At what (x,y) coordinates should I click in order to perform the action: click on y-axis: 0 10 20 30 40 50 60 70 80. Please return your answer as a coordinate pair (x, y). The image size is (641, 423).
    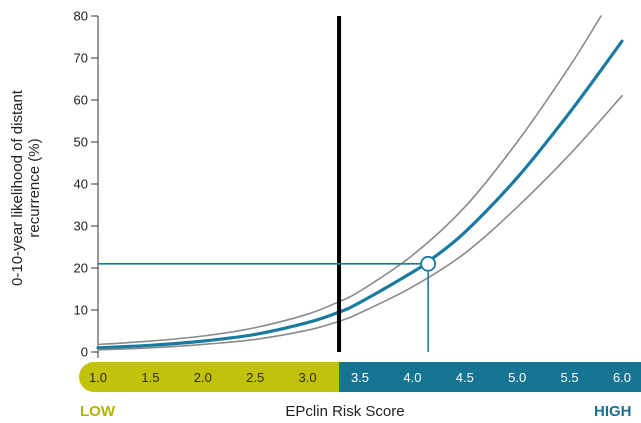
    Looking at the image, I should click on (86, 184).